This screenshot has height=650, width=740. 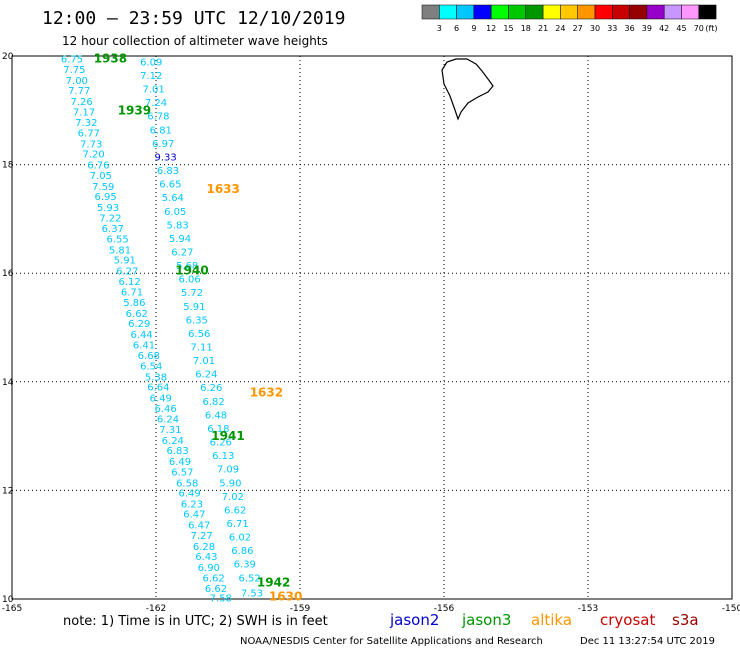 What do you see at coordinates (473, 28) in the screenshot?
I see `color-scale-label: 9` at bounding box center [473, 28].